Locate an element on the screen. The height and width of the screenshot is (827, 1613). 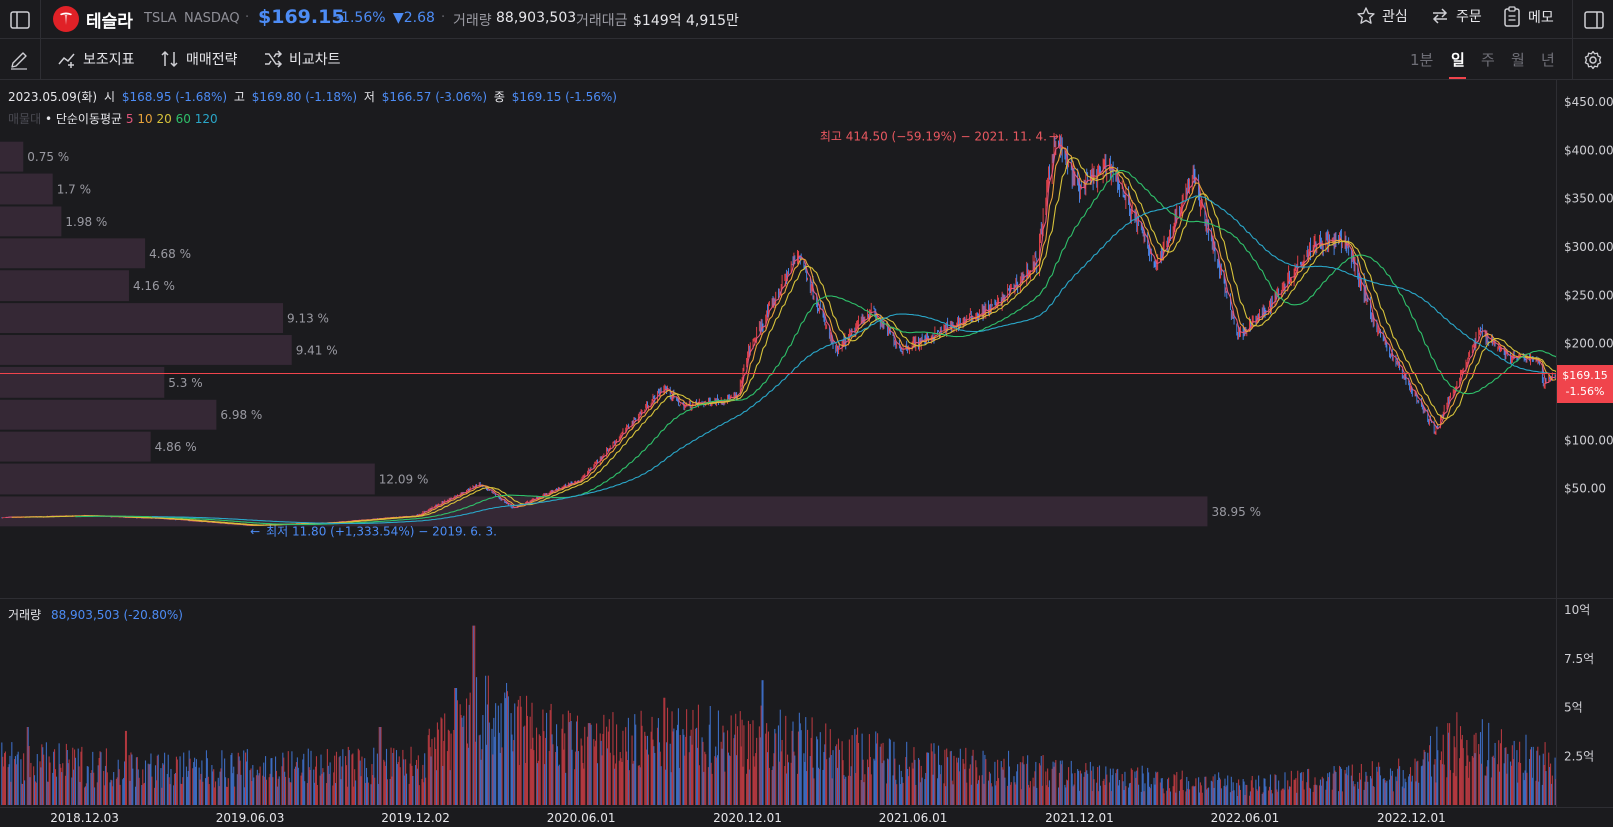
legend-date: 2023.05.09(화) is located at coordinates (53, 97).